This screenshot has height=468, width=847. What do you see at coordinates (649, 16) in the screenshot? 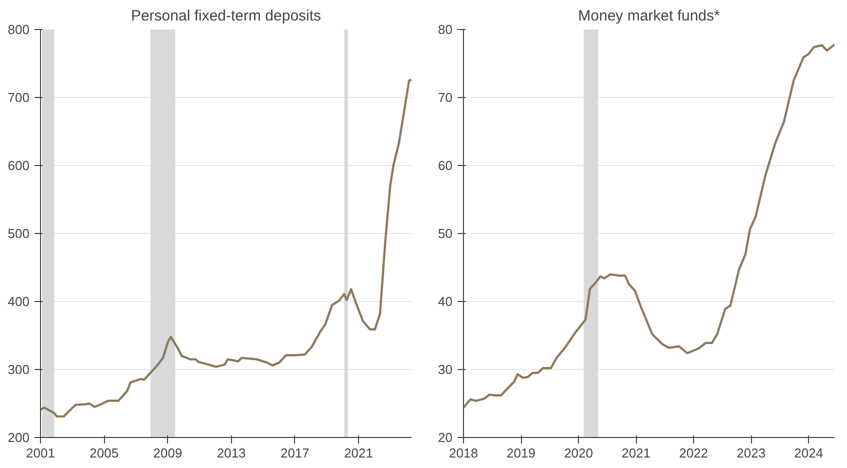
I see `chart-title: Money market funds*` at bounding box center [649, 16].